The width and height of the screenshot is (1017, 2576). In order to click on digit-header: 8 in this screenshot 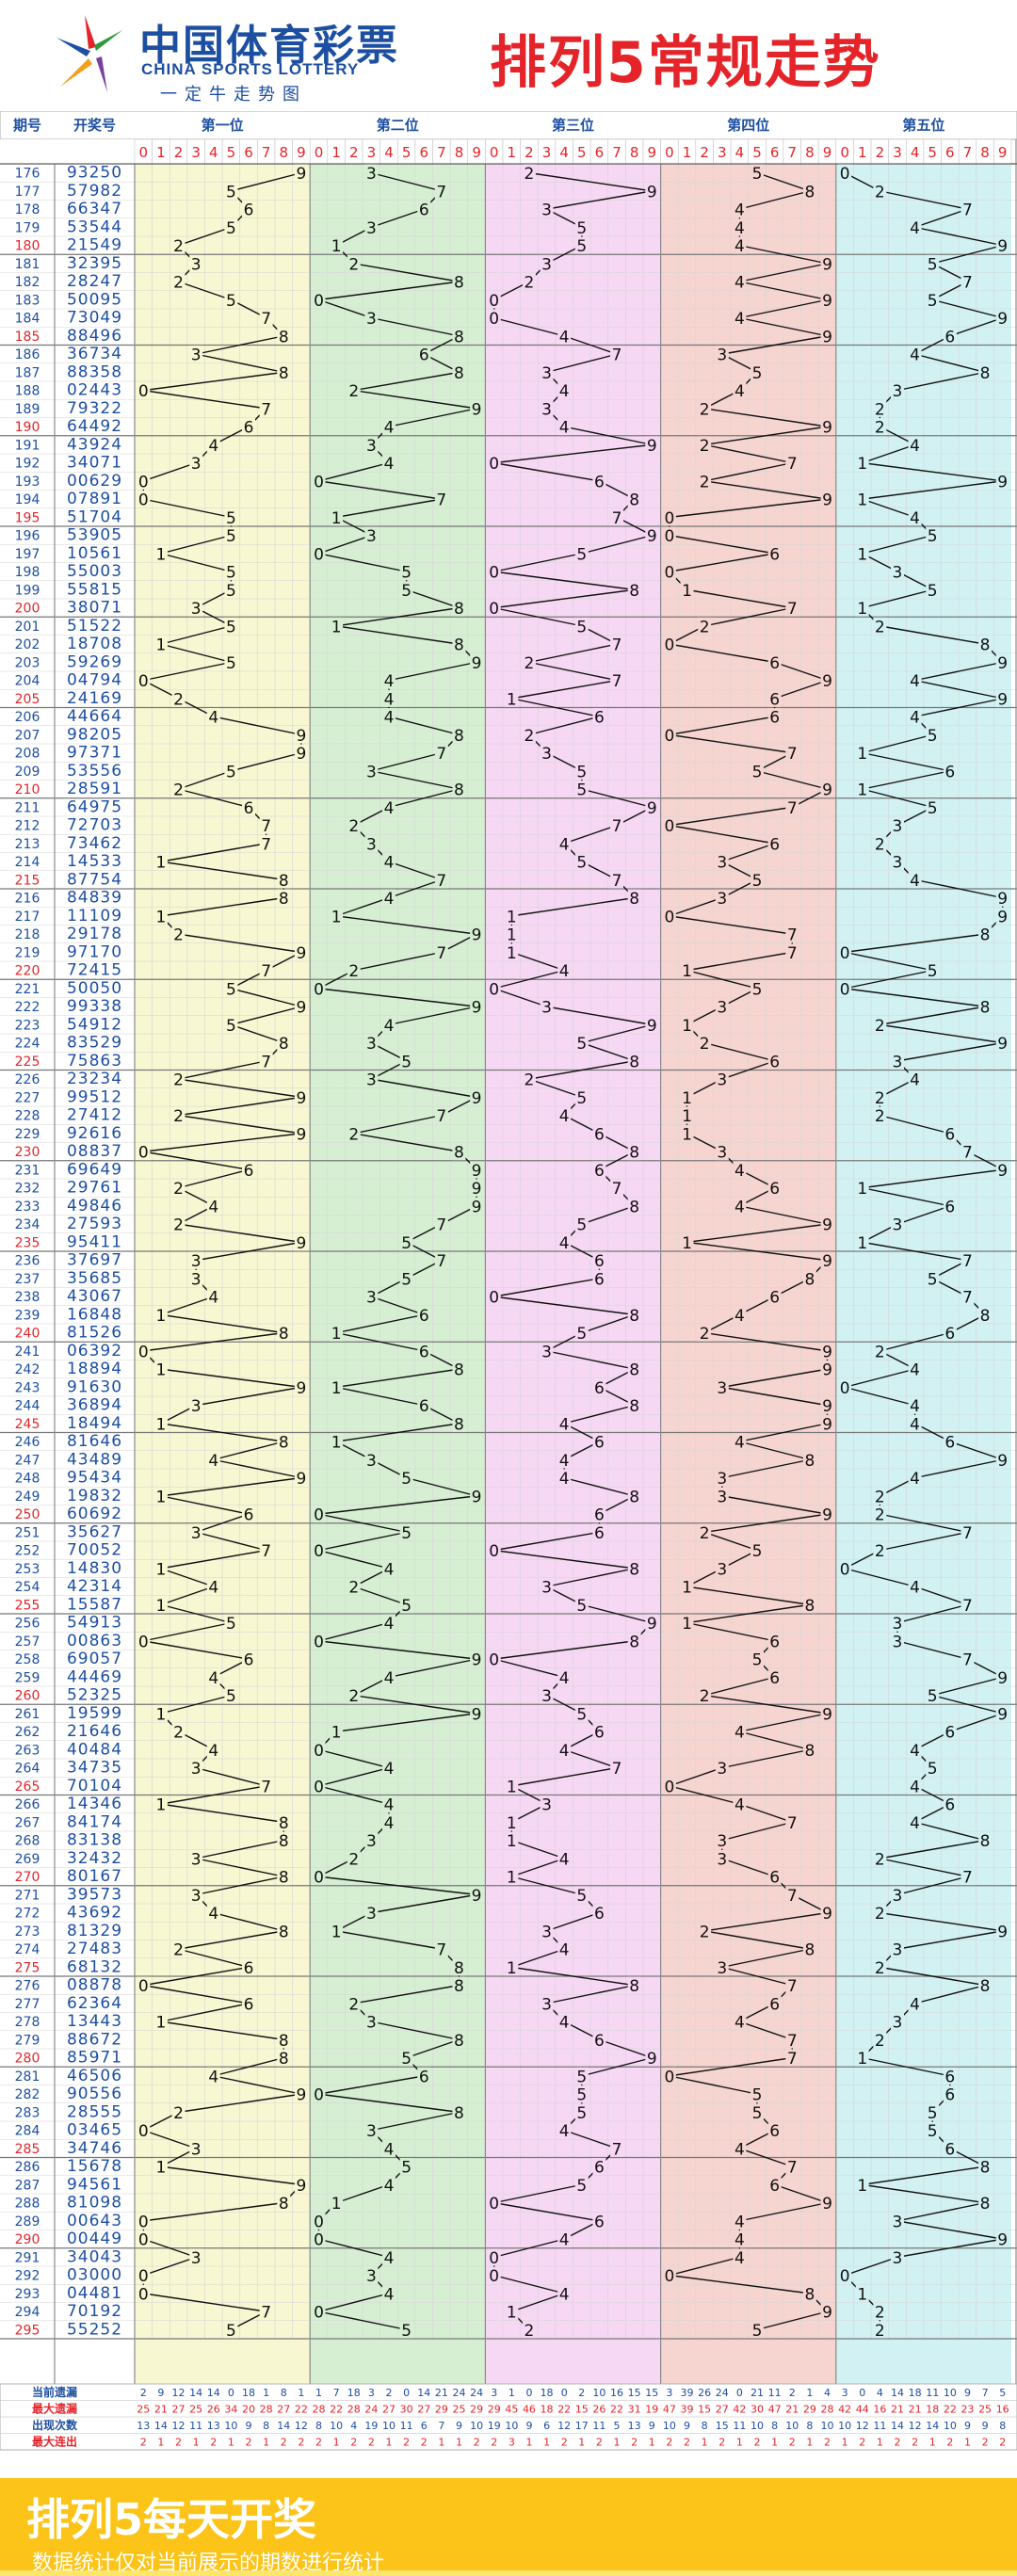, I will do `click(283, 152)`.